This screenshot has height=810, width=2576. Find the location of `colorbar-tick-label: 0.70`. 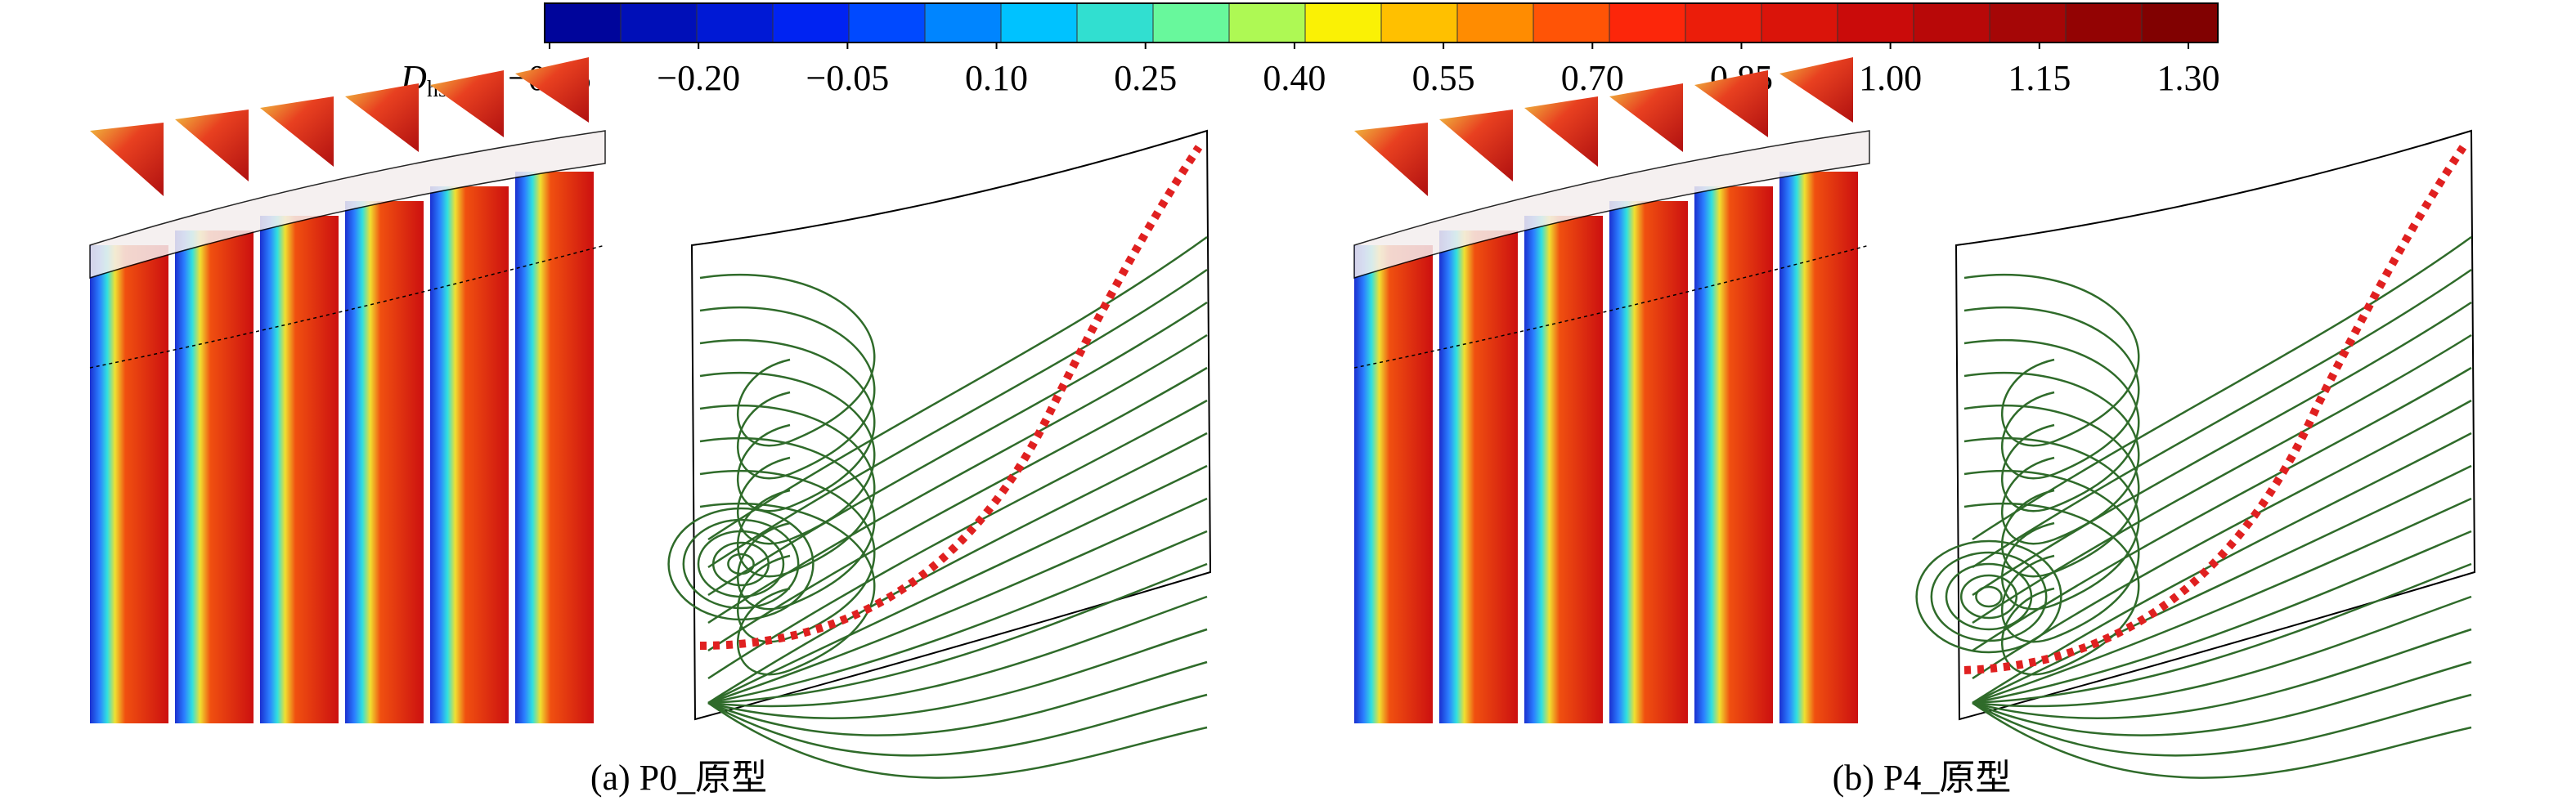

colorbar-tick-label: 0.70 is located at coordinates (1592, 78).